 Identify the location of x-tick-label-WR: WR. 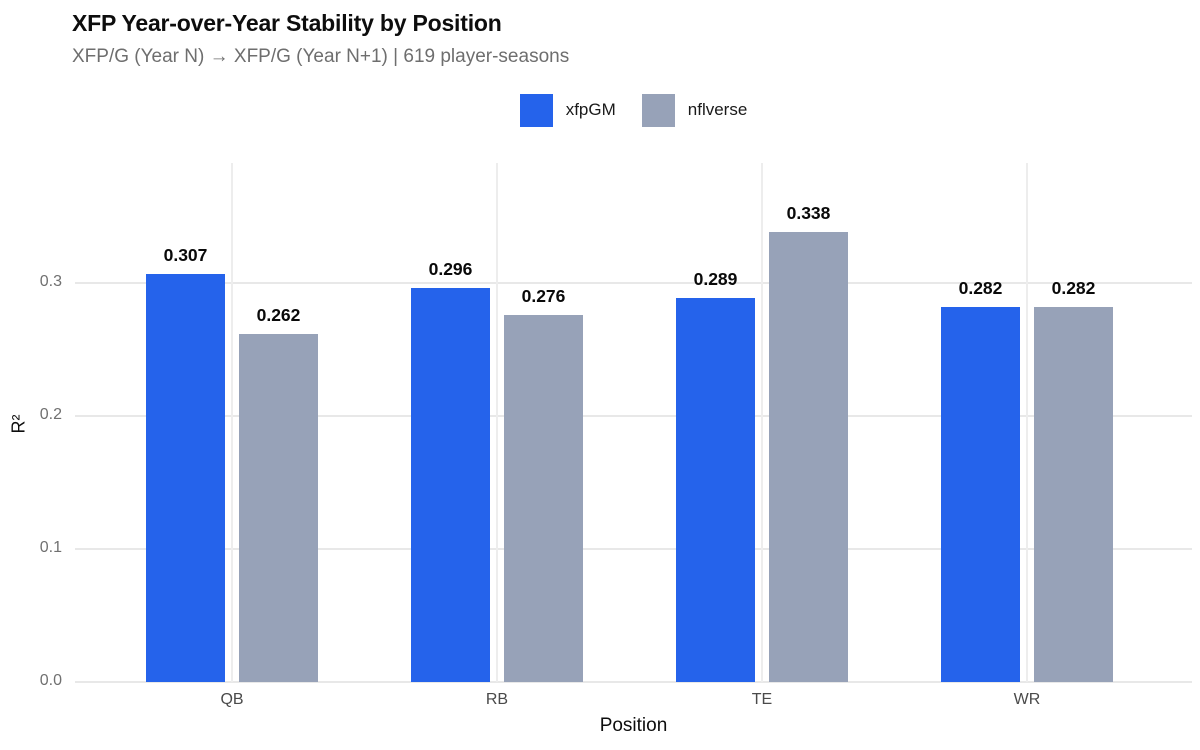
(1027, 699).